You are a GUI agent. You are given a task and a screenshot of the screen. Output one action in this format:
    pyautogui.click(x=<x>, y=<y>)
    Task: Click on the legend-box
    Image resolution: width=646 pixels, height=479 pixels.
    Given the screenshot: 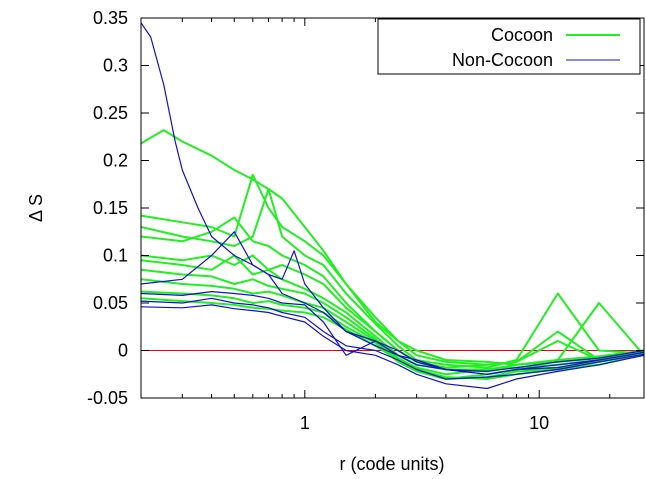 What is the action you would take?
    pyautogui.click(x=509, y=46)
    